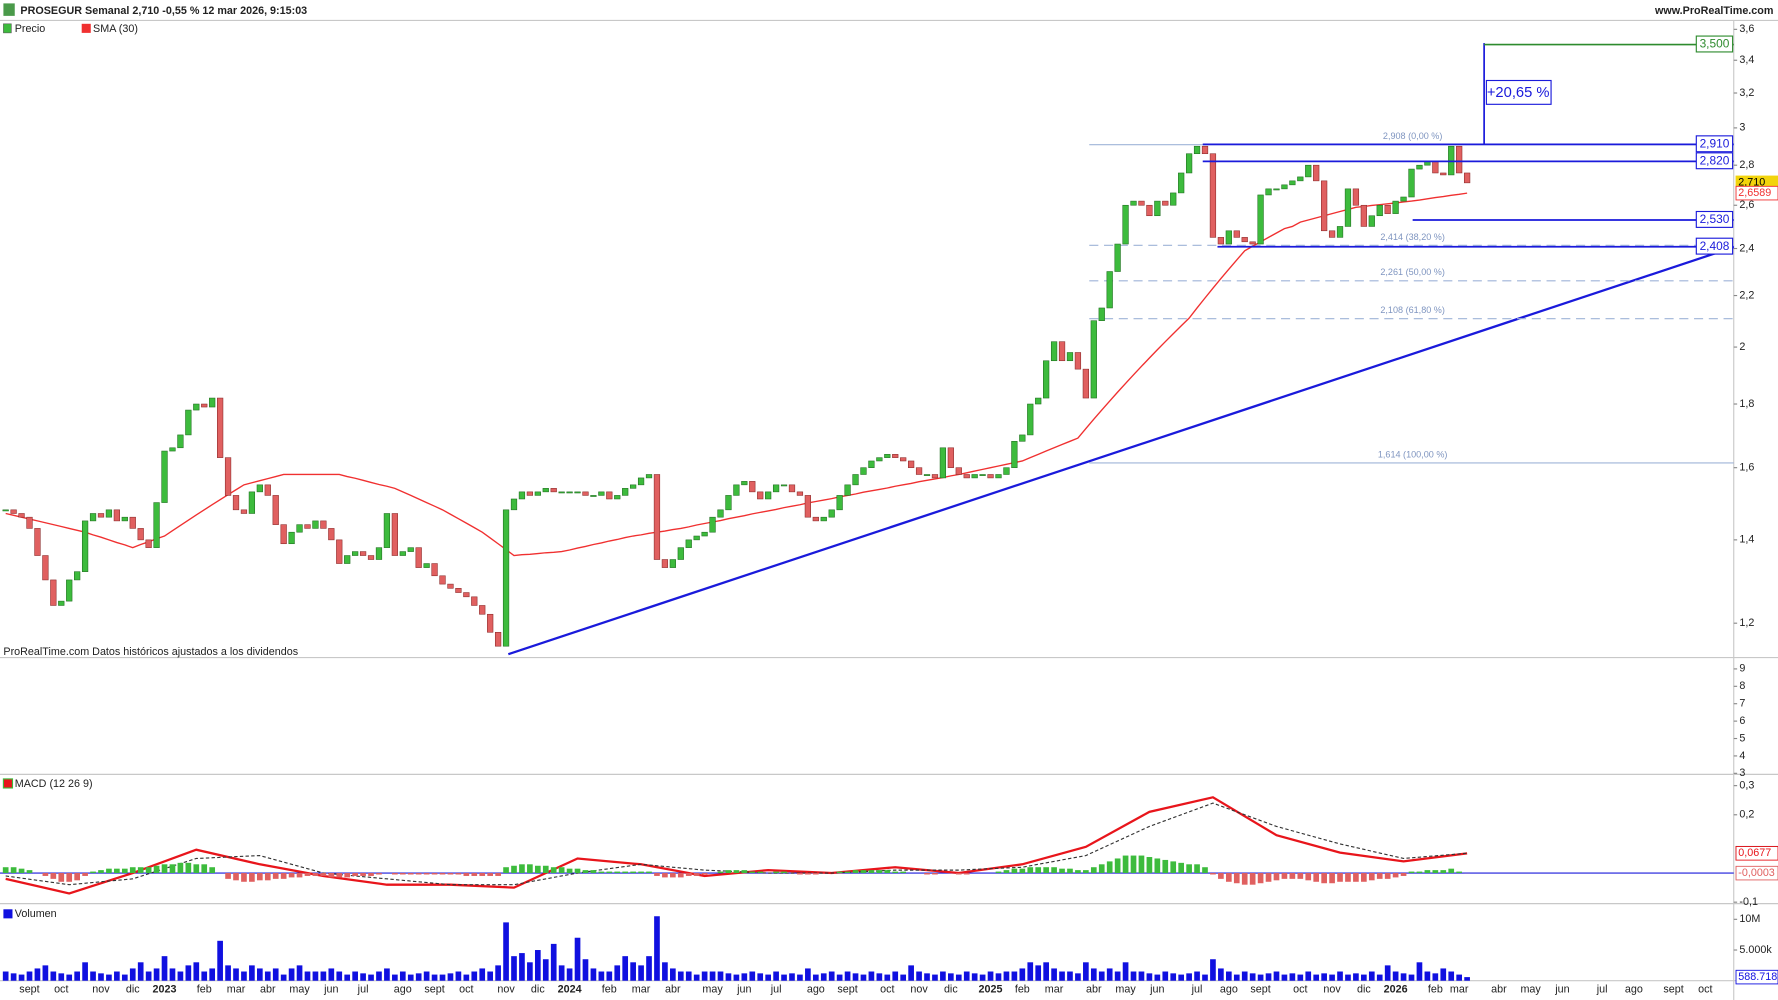 This screenshot has width=1778, height=1000. What do you see at coordinates (1746, 404) in the screenshot?
I see `y-tick-label: 1,8` at bounding box center [1746, 404].